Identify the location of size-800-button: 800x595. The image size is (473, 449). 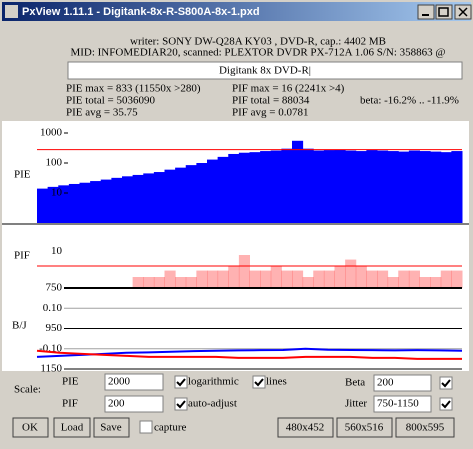
(425, 427).